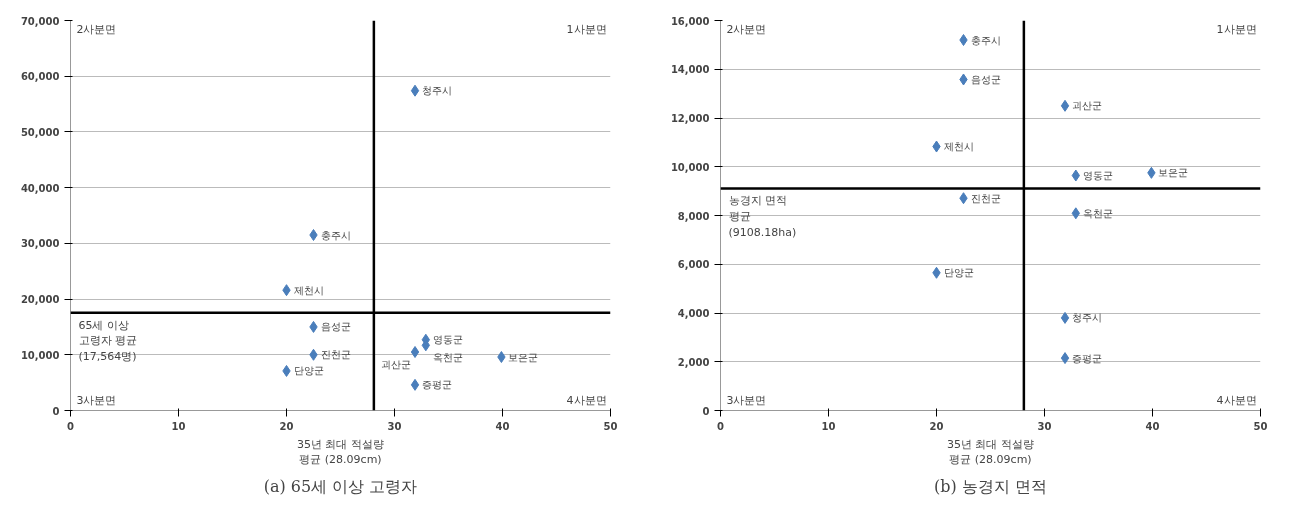  What do you see at coordinates (693, 362) in the screenshot?
I see `y-tick-label: 2,000` at bounding box center [693, 362].